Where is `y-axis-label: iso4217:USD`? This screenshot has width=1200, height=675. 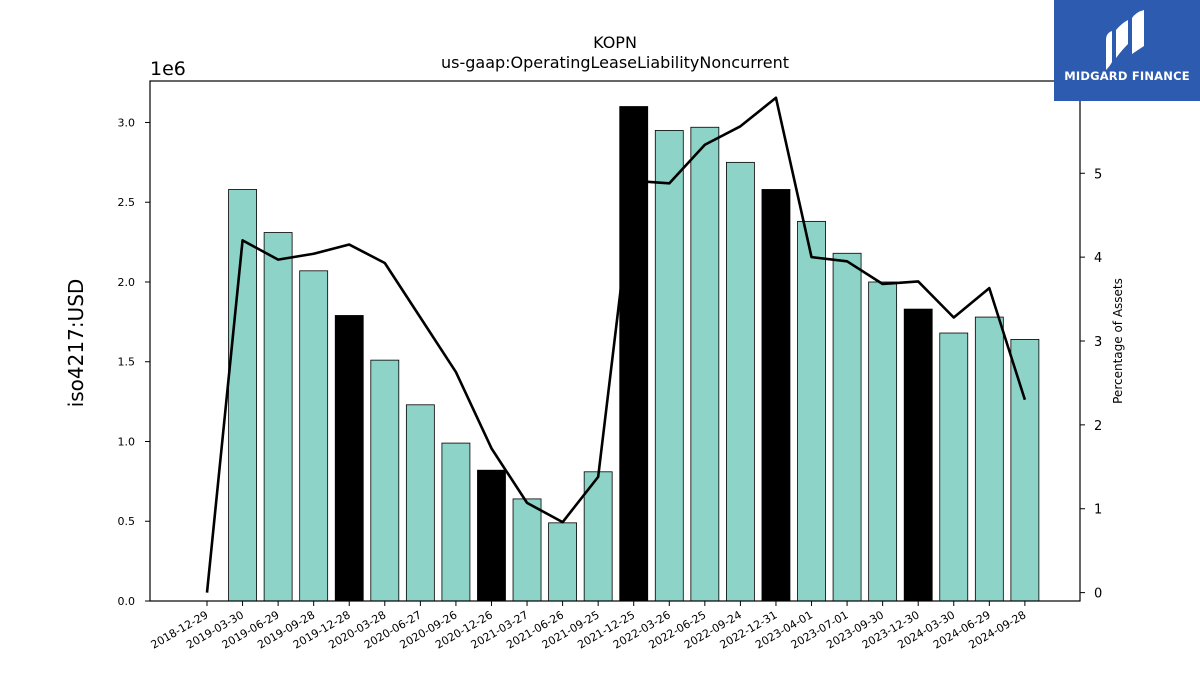 y-axis-label: iso4217:USD is located at coordinates (76, 343).